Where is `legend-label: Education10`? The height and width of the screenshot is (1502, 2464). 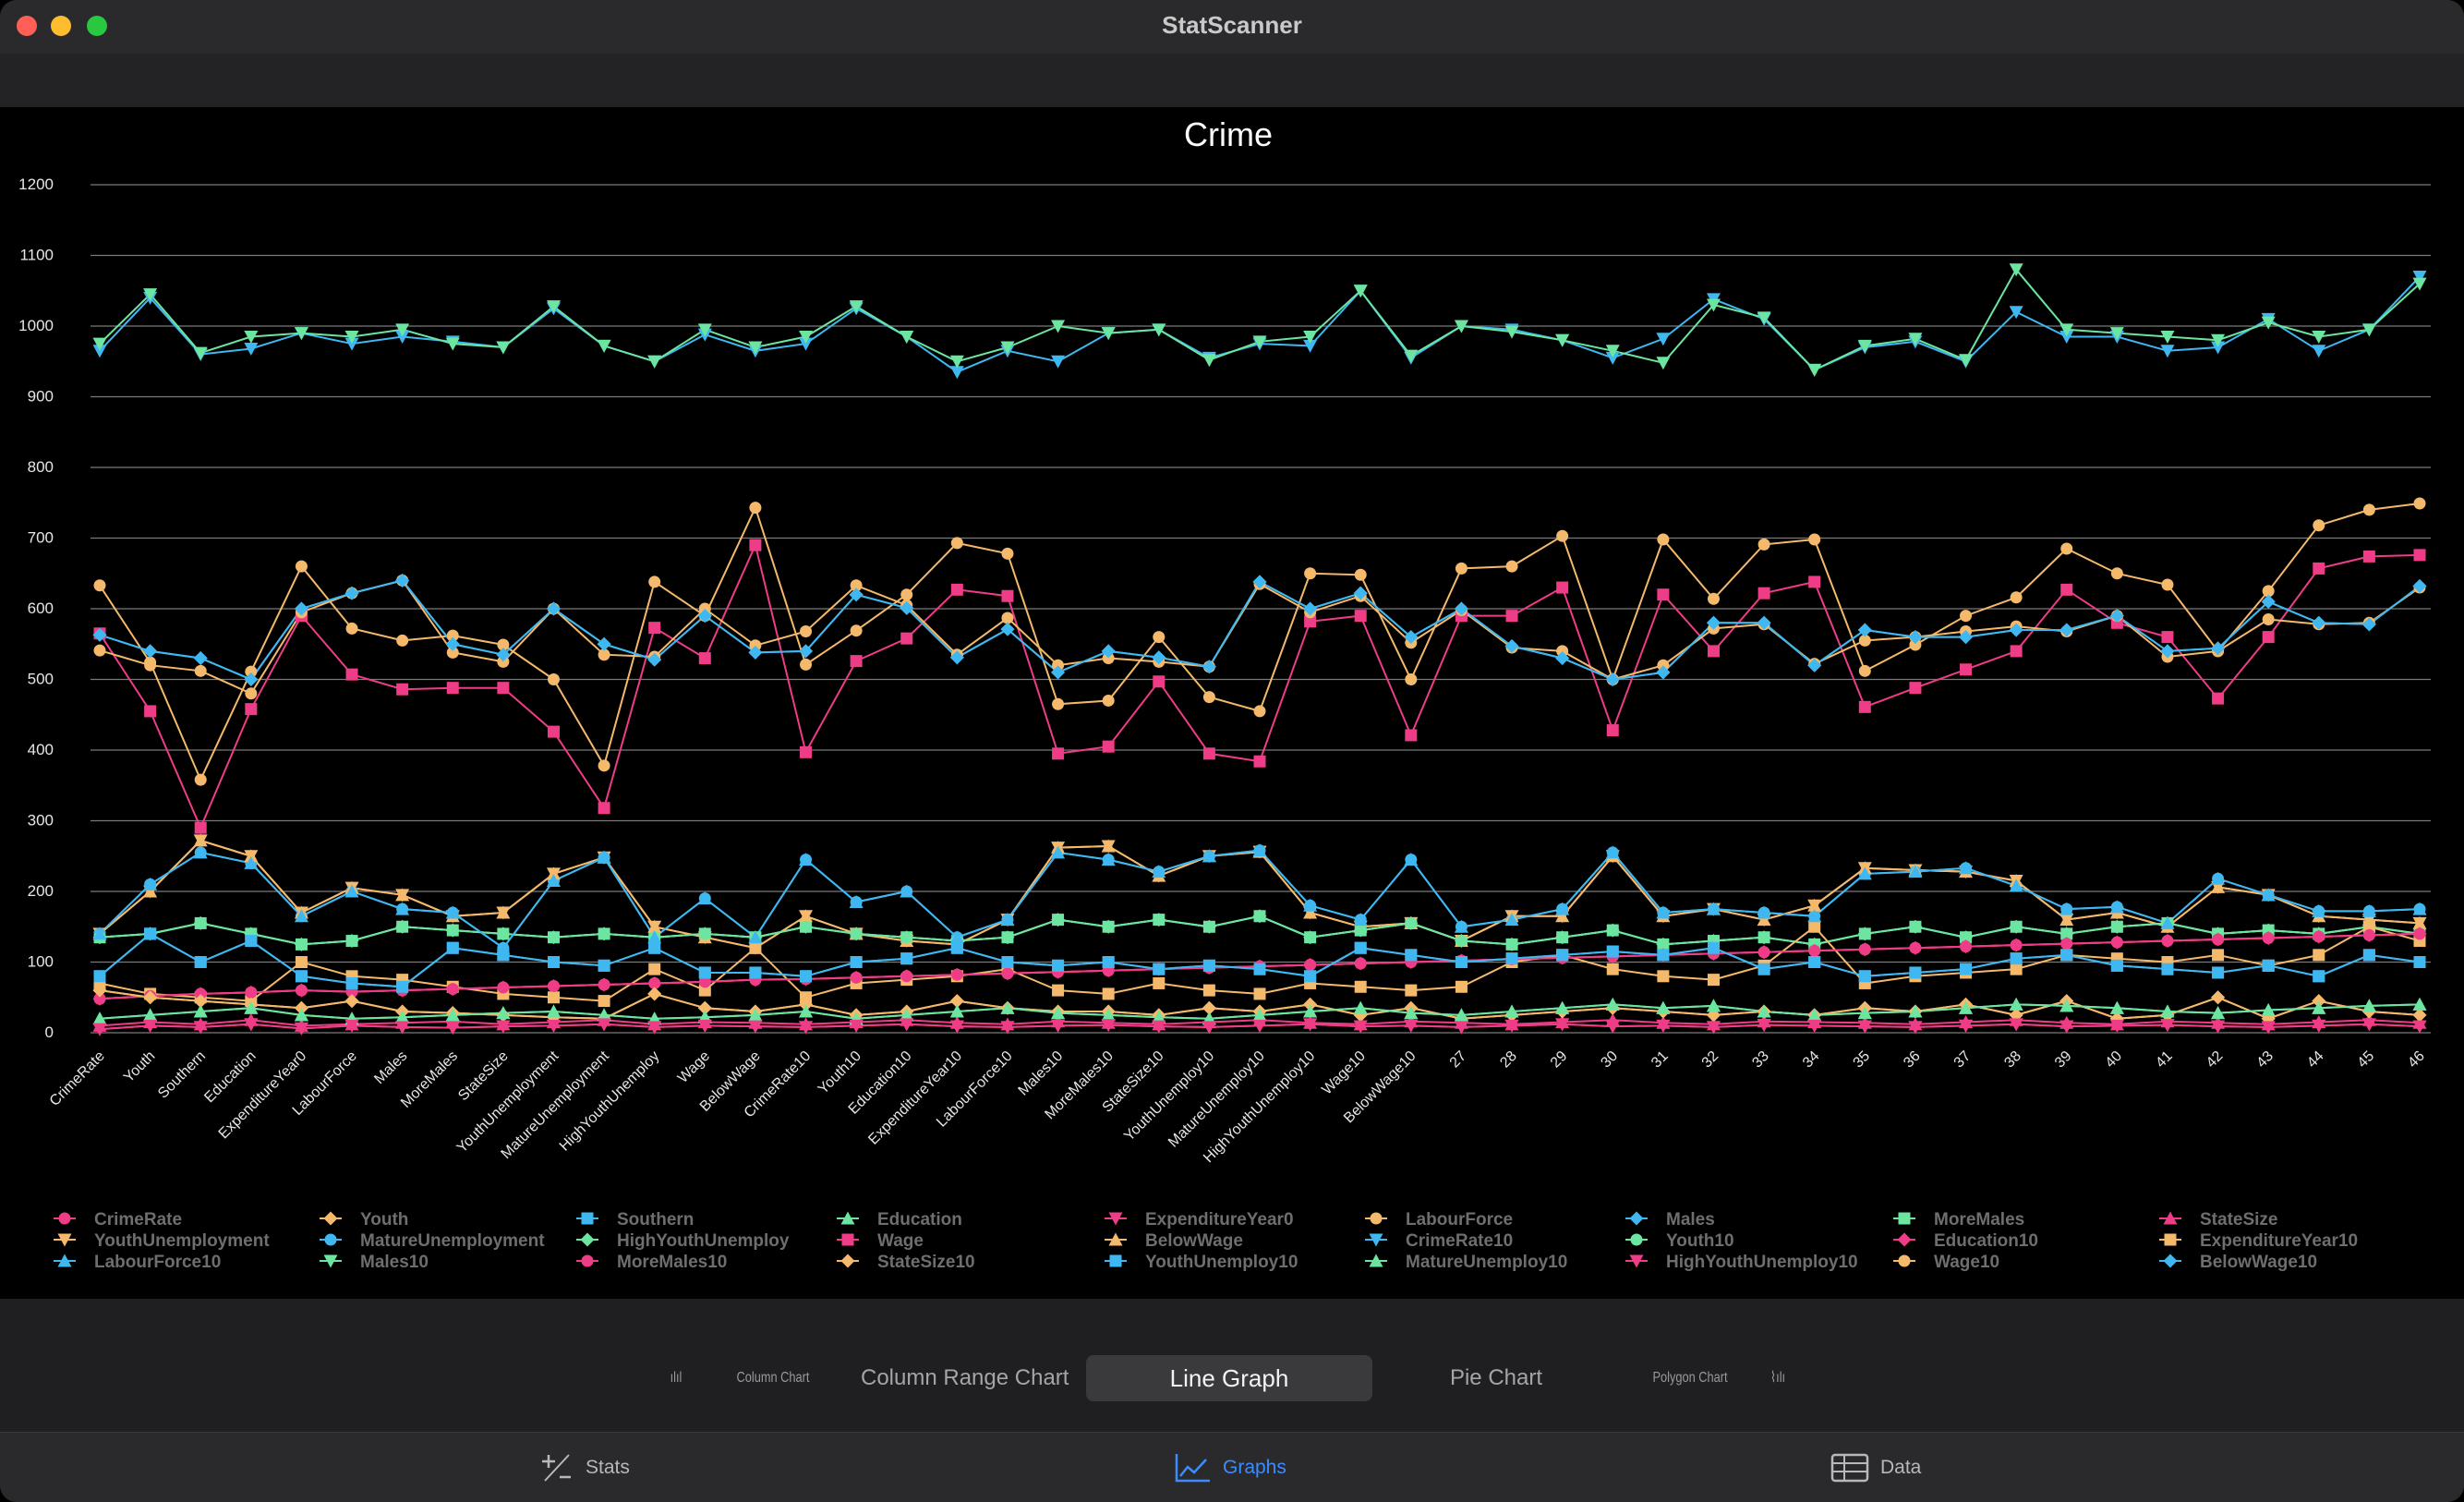
legend-label: Education10 is located at coordinates (1986, 1241).